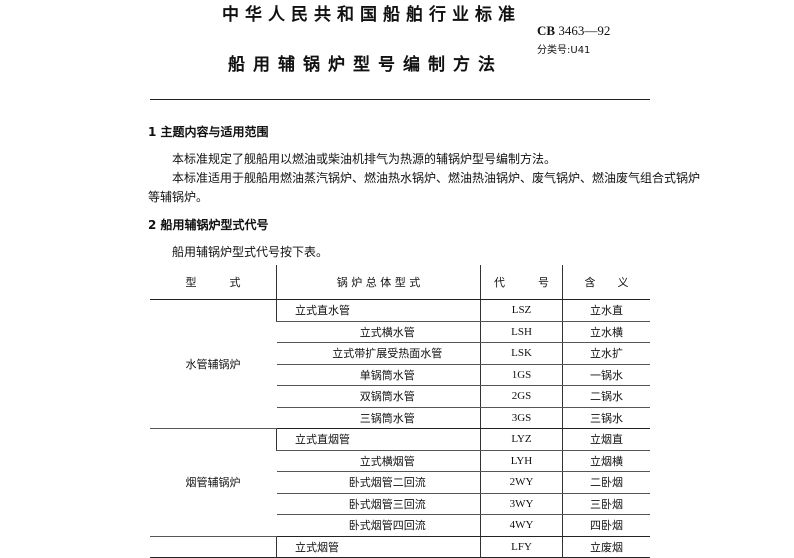 The height and width of the screenshot is (558, 794). I want to click on overall-type-cell: 立式直烟管, so click(378, 439).